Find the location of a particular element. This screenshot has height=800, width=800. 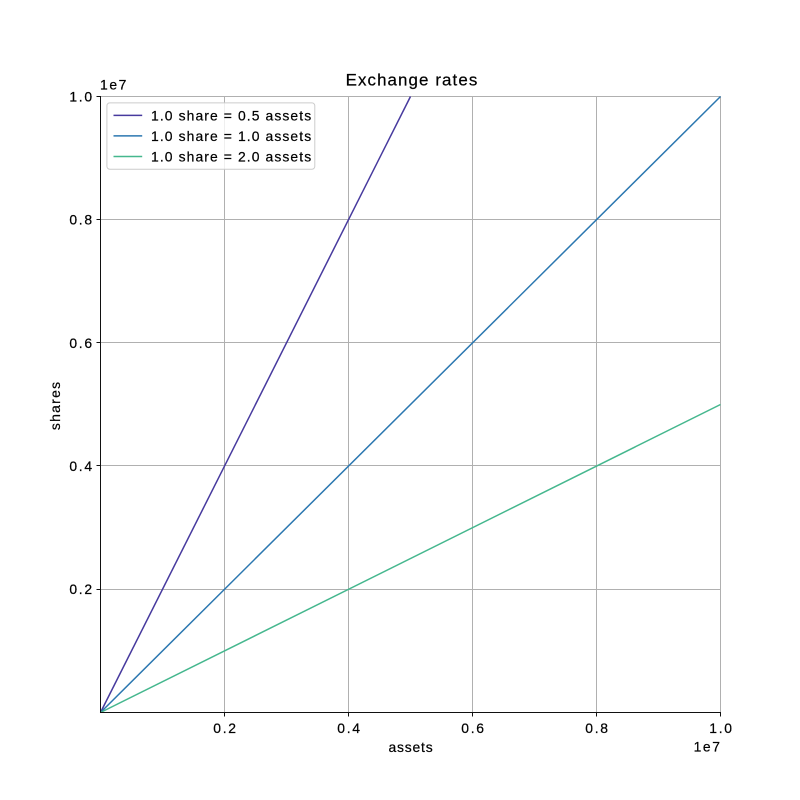

svg-text: 1.0 share = 2.0 assets is located at coordinates (231, 157).